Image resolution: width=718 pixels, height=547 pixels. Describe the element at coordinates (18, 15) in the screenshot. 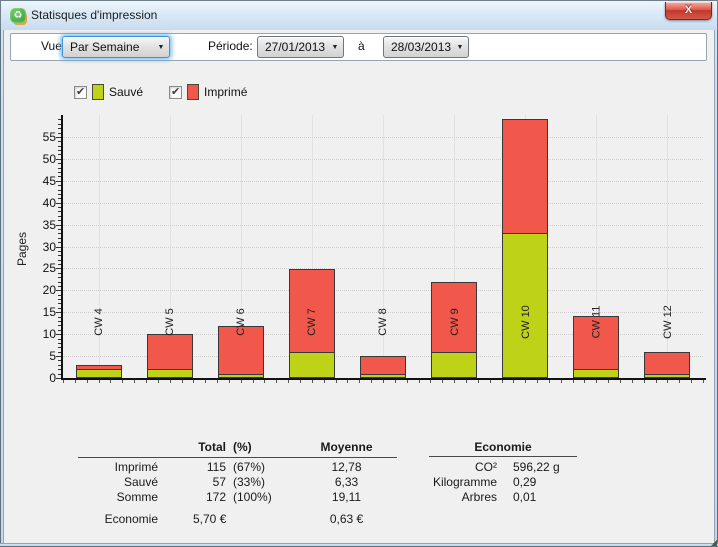

I see `app-icon: ♻` at that location.